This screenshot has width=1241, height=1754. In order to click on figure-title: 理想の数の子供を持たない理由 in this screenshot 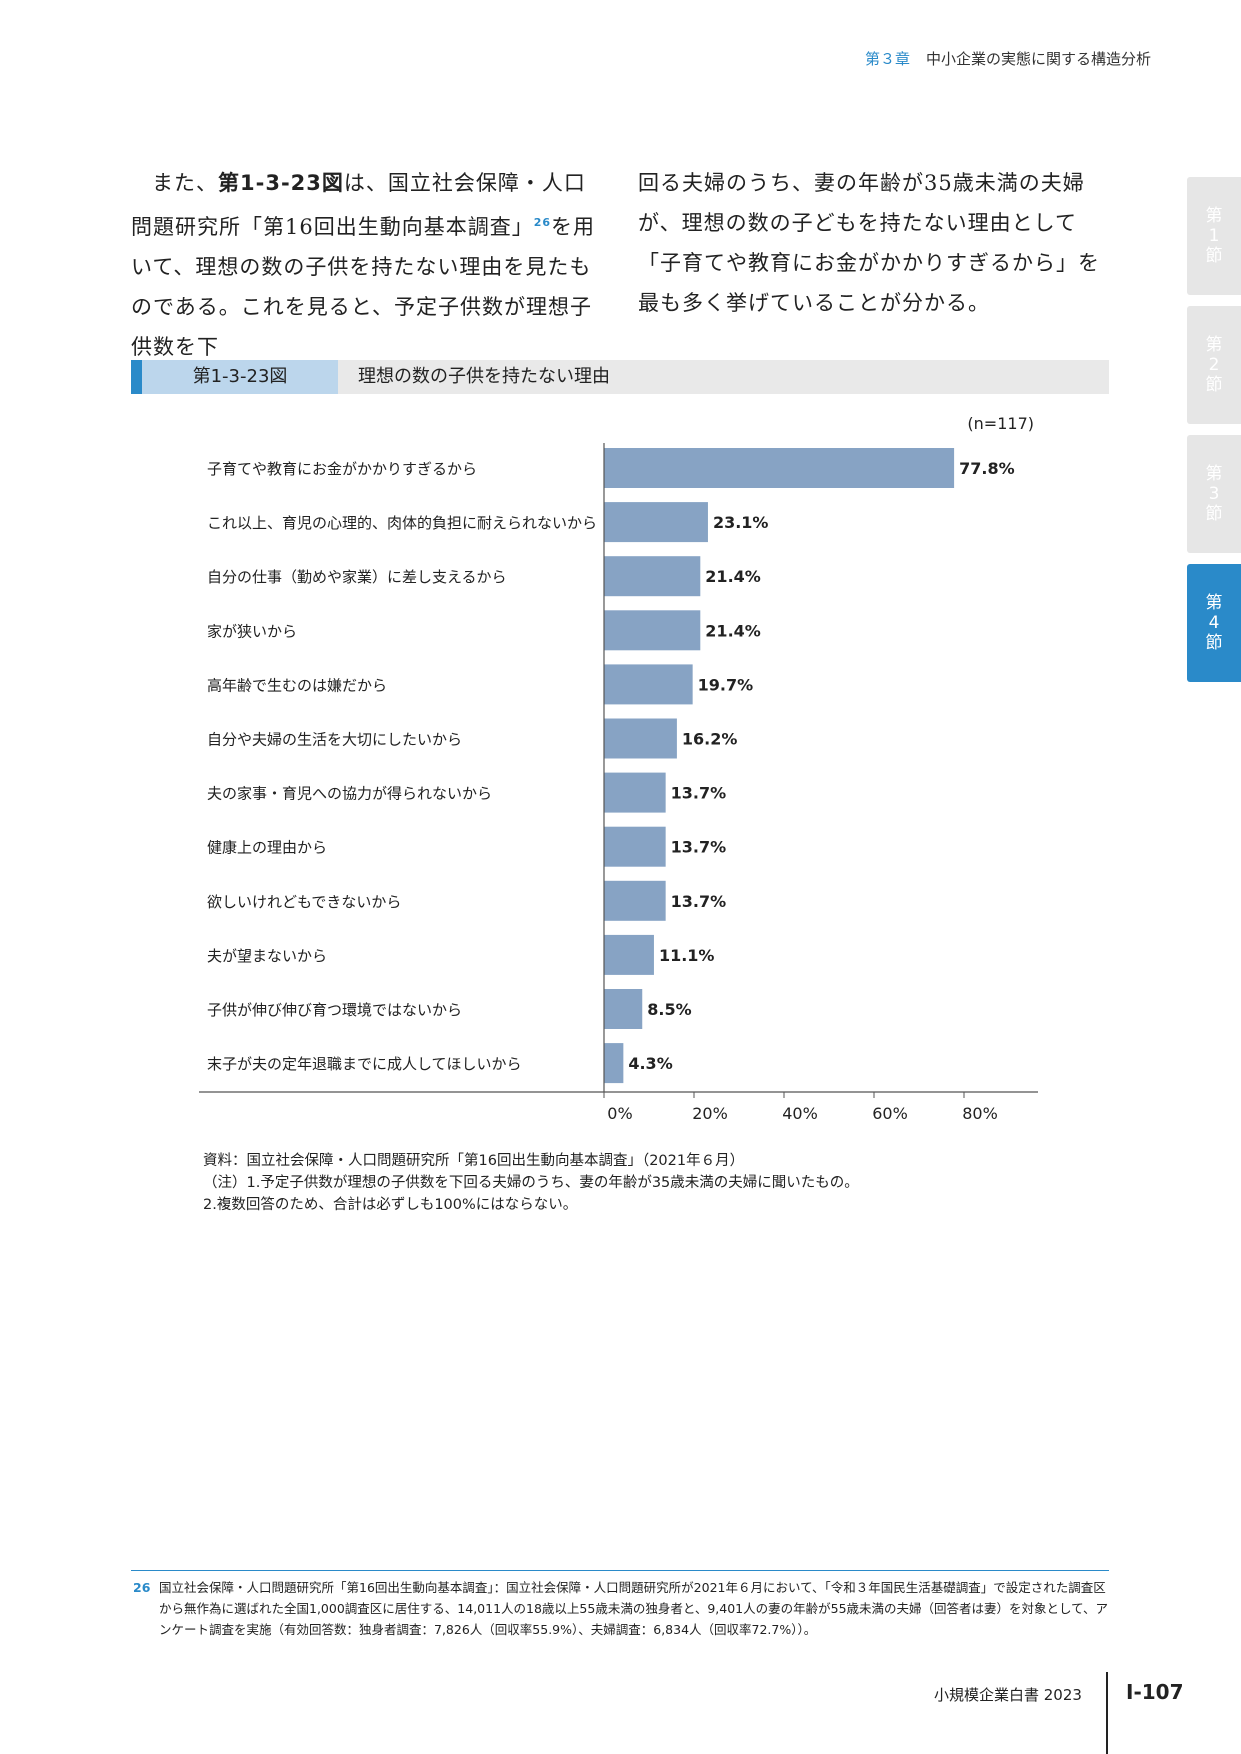, I will do `click(484, 376)`.